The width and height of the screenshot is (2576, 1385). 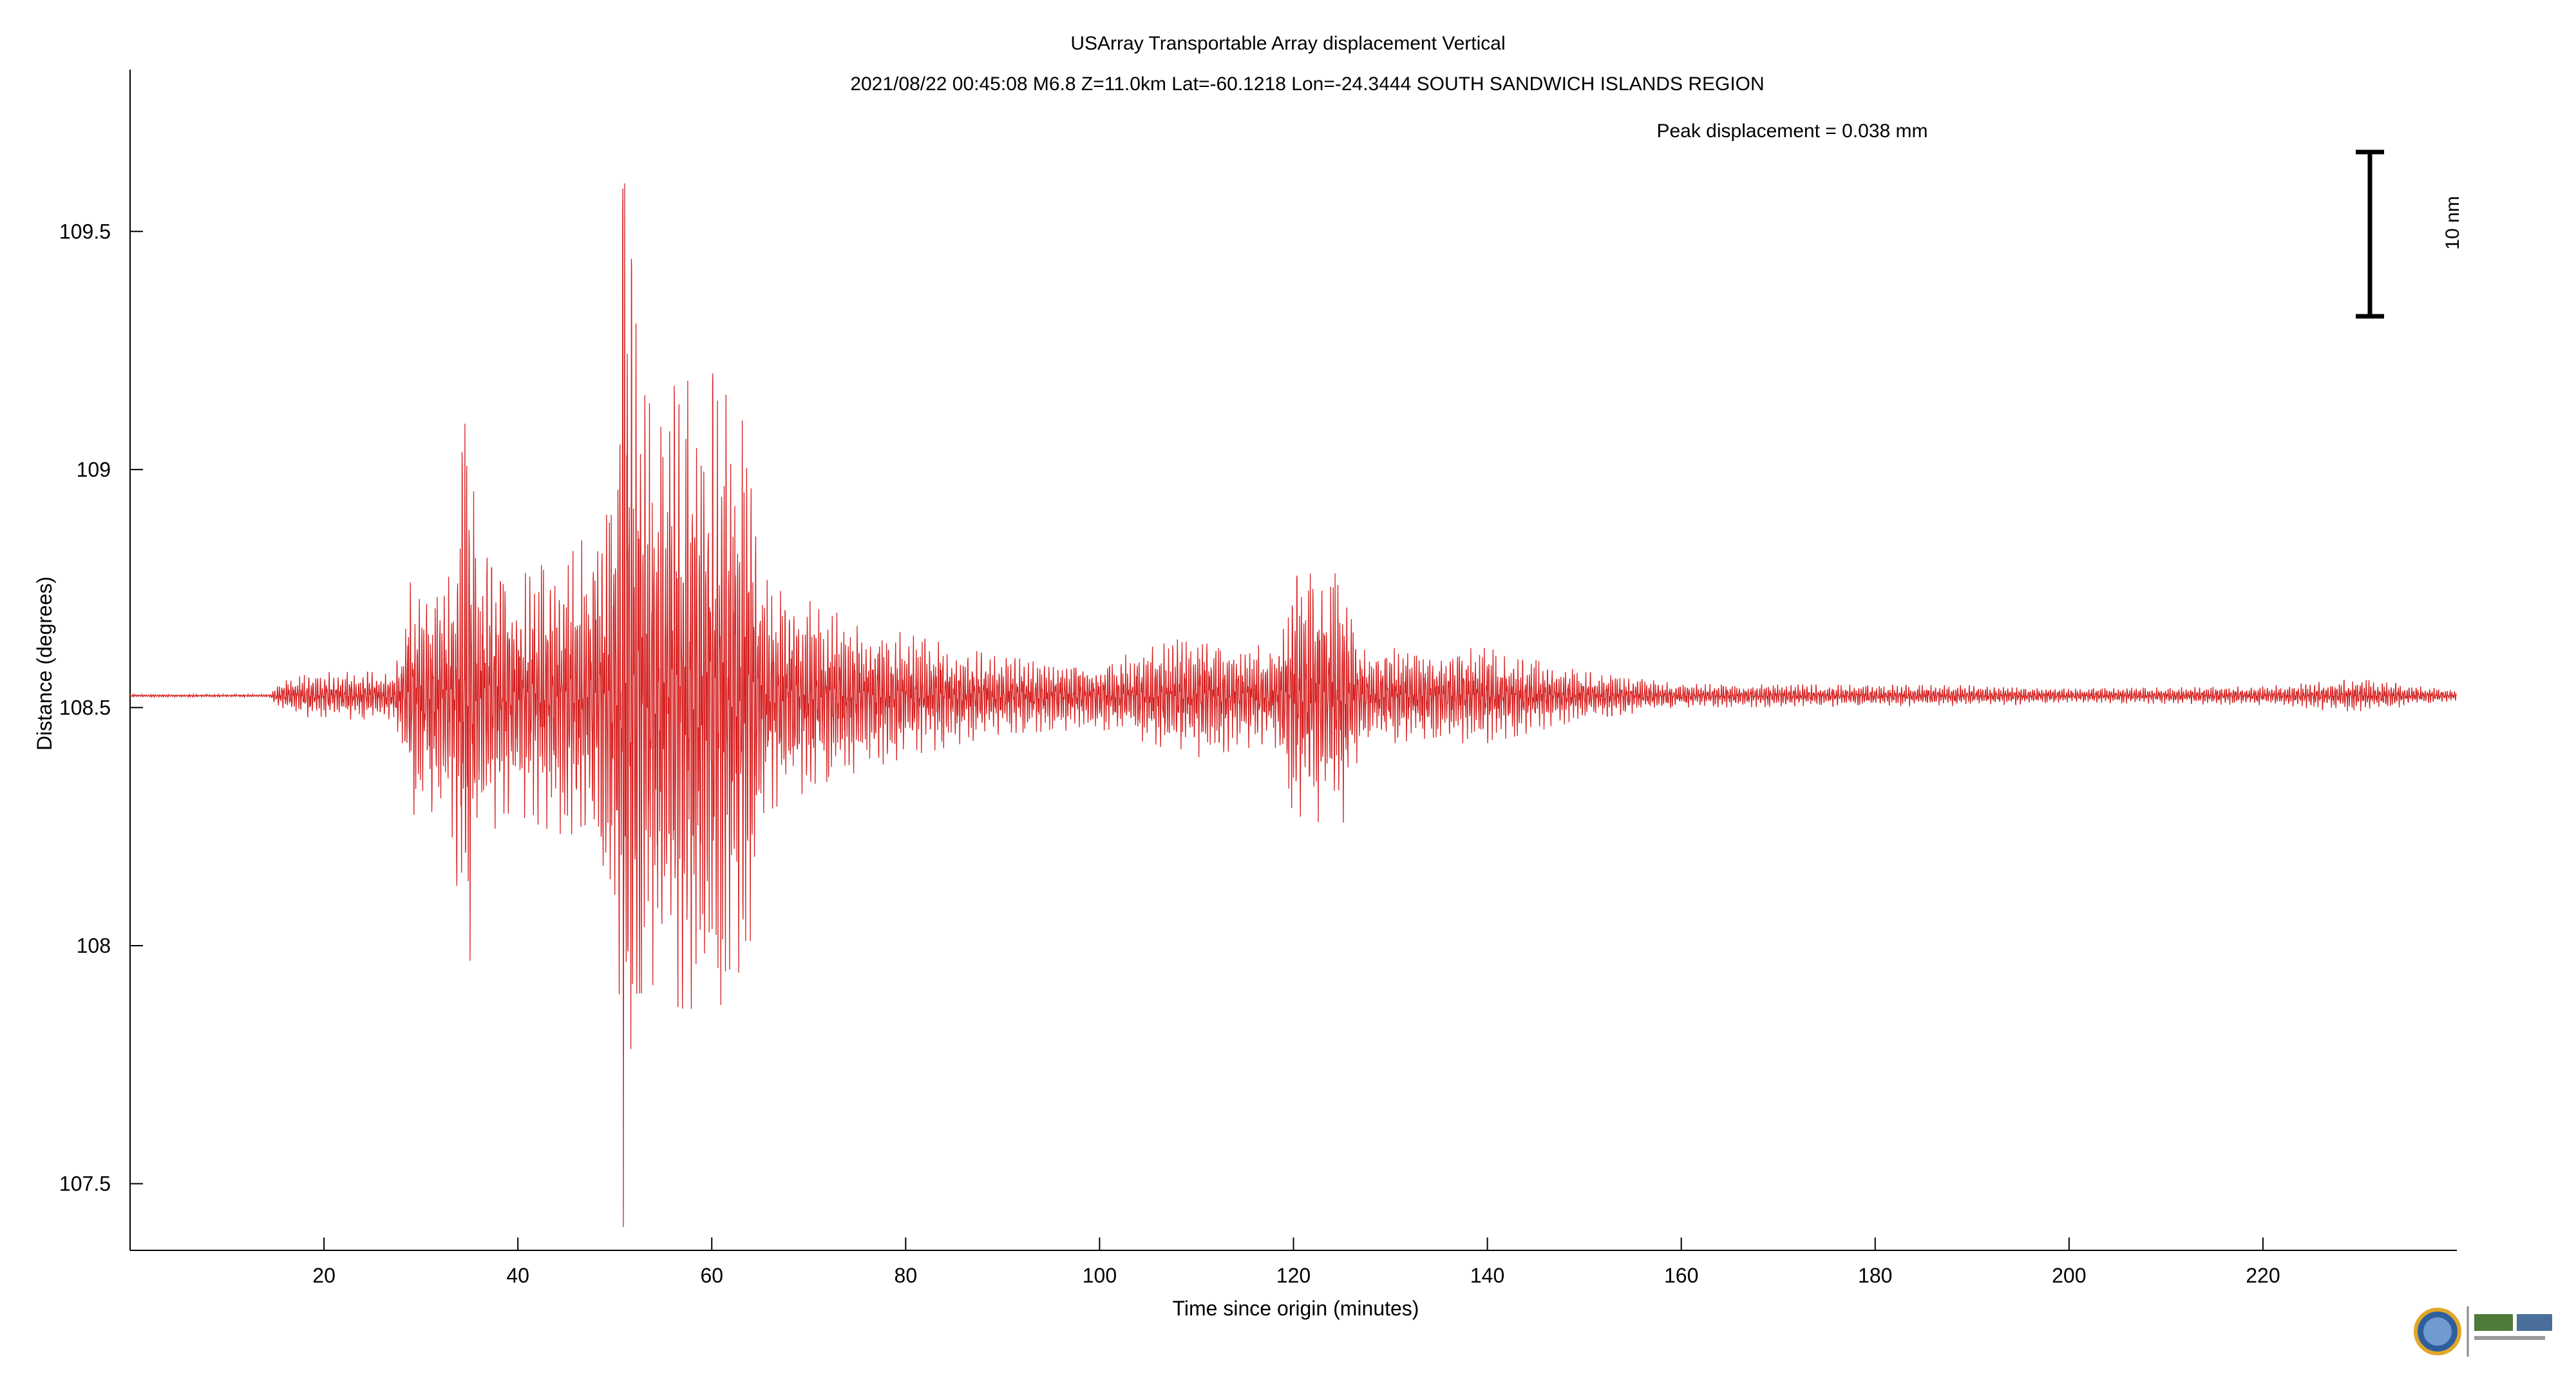 I want to click on x-tick-label: 60, so click(x=712, y=1275).